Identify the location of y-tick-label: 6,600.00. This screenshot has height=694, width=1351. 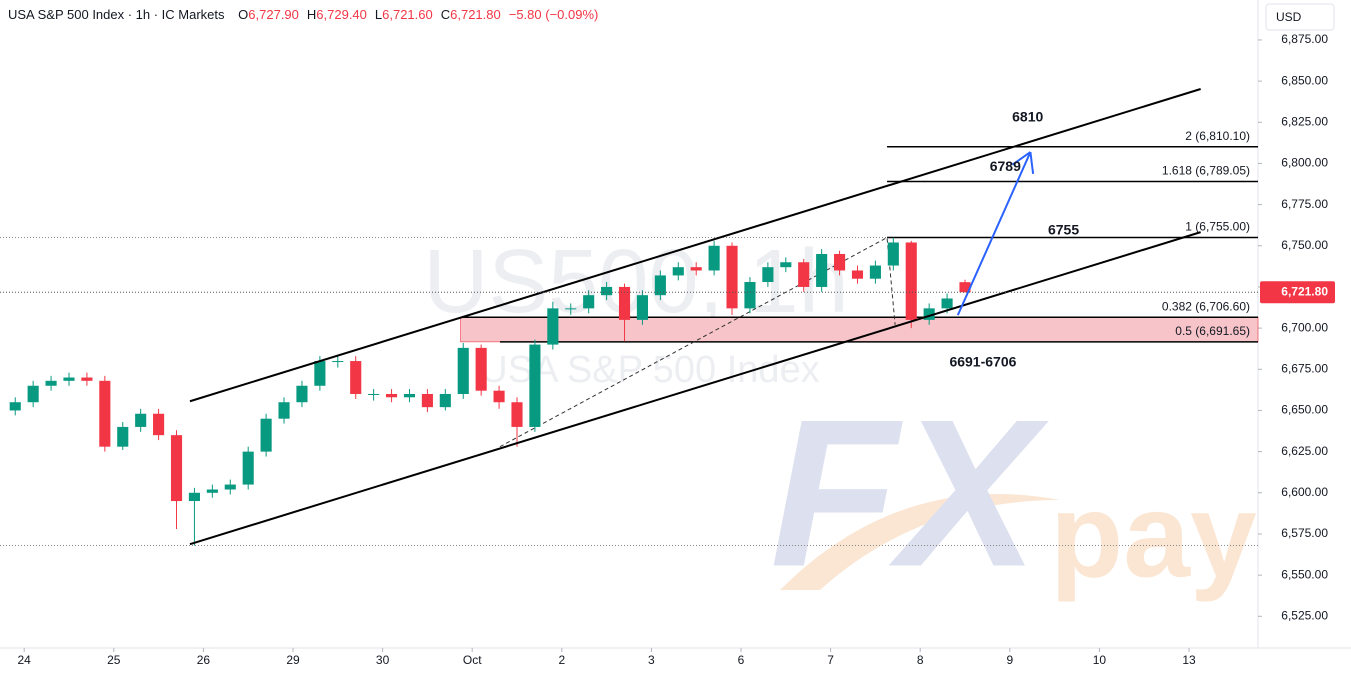
(1304, 492).